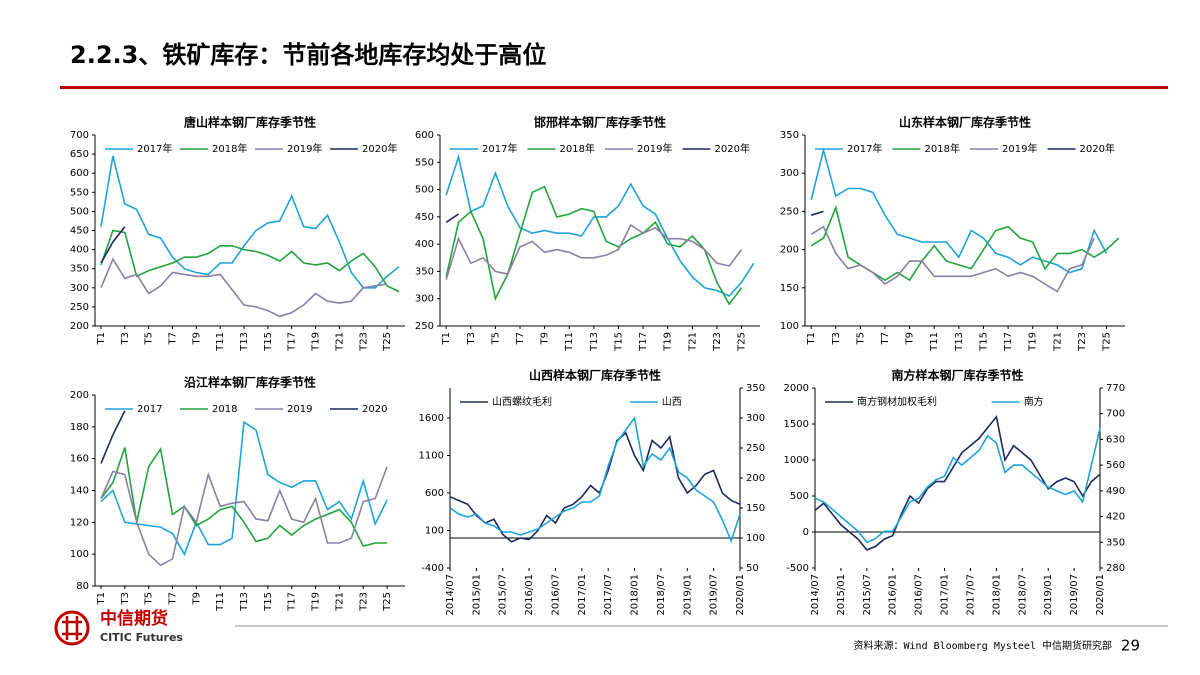 The image size is (1200, 675). What do you see at coordinates (522, 401) in the screenshot?
I see `legend-label: 山西螺纹毛利` at bounding box center [522, 401].